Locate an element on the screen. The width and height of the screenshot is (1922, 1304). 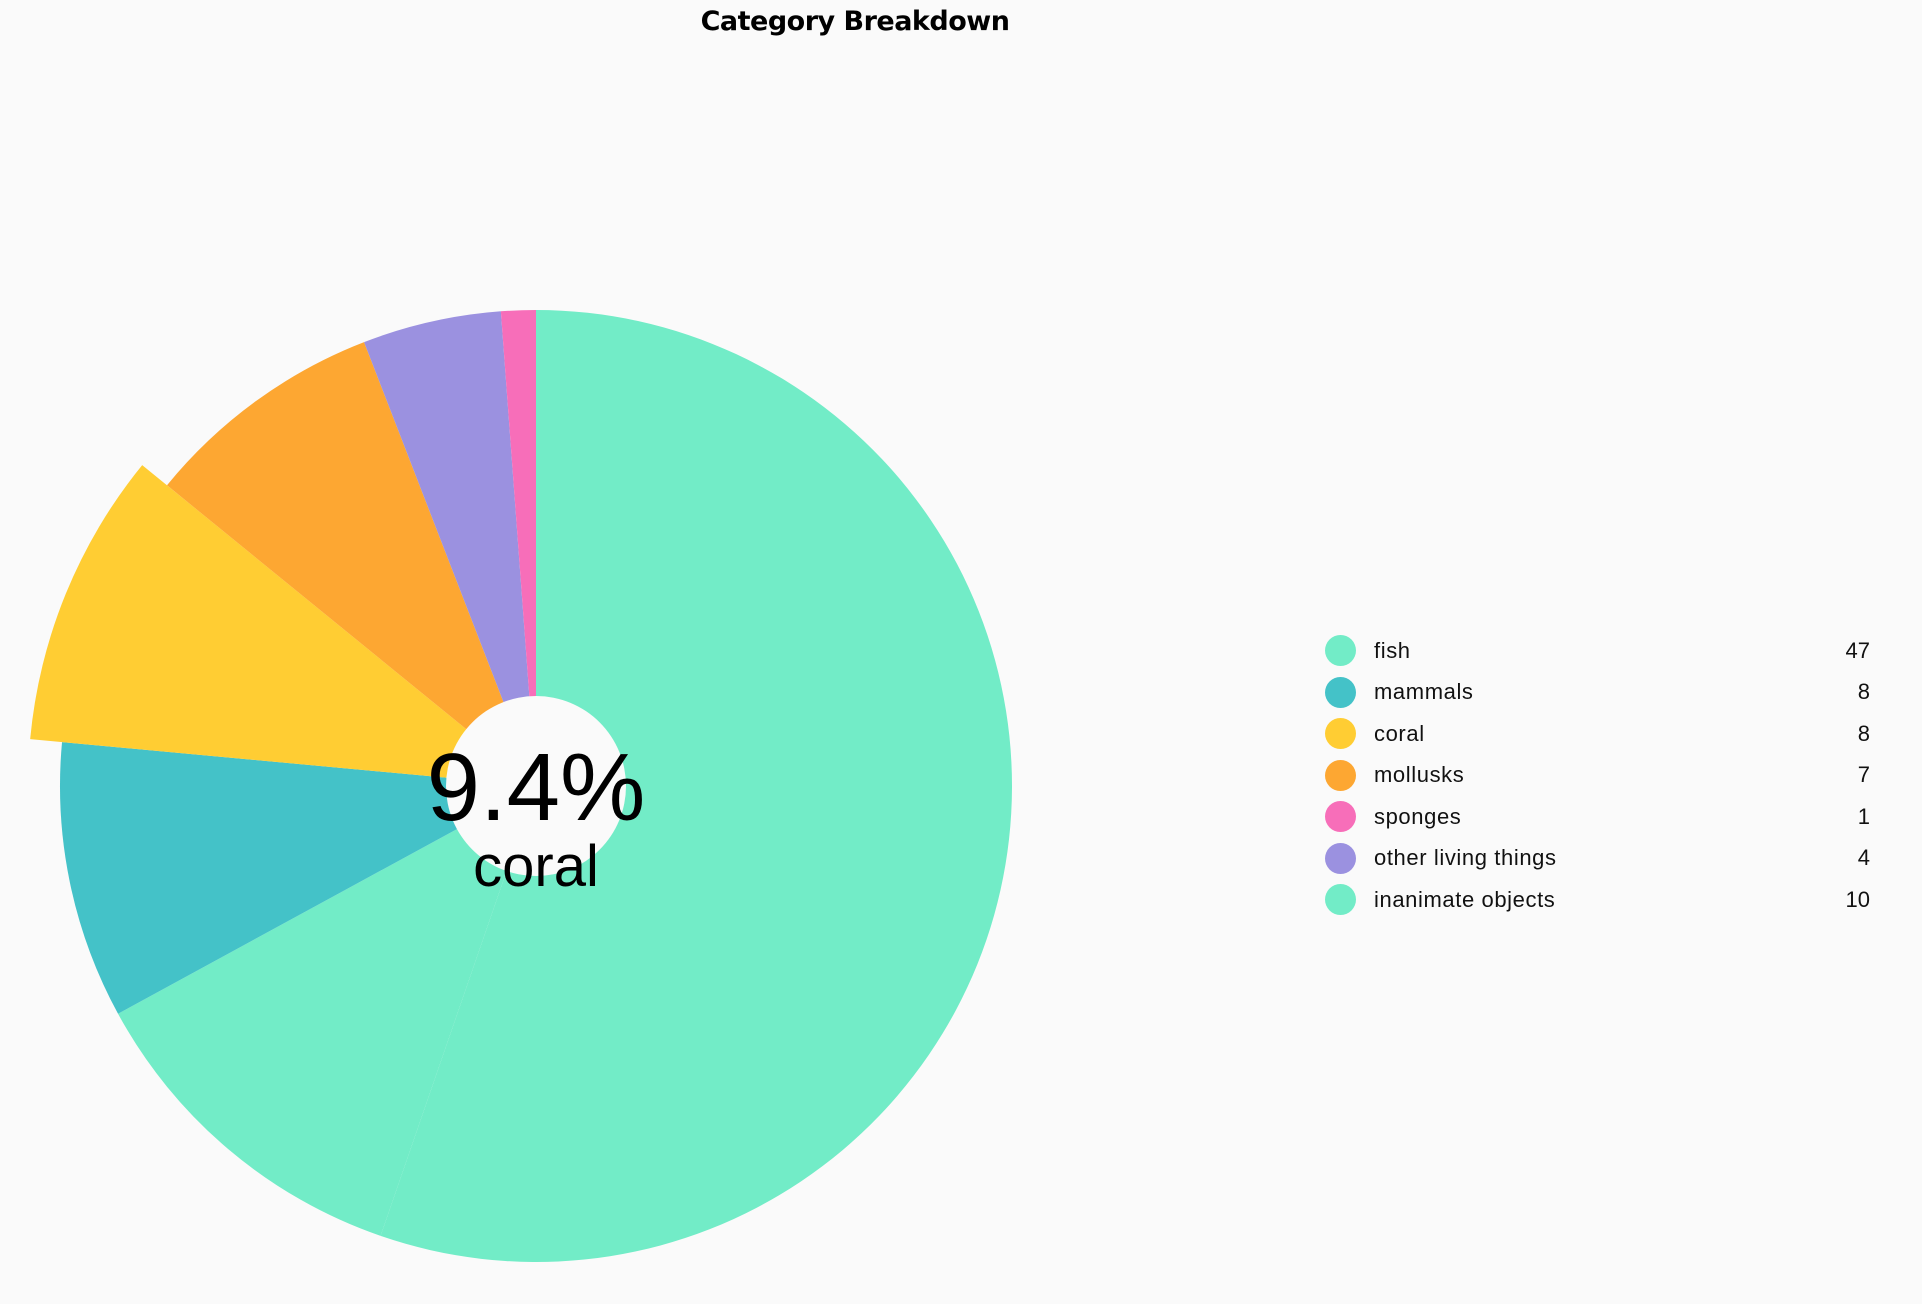
center-percentage: 9.4% is located at coordinates (536, 787).